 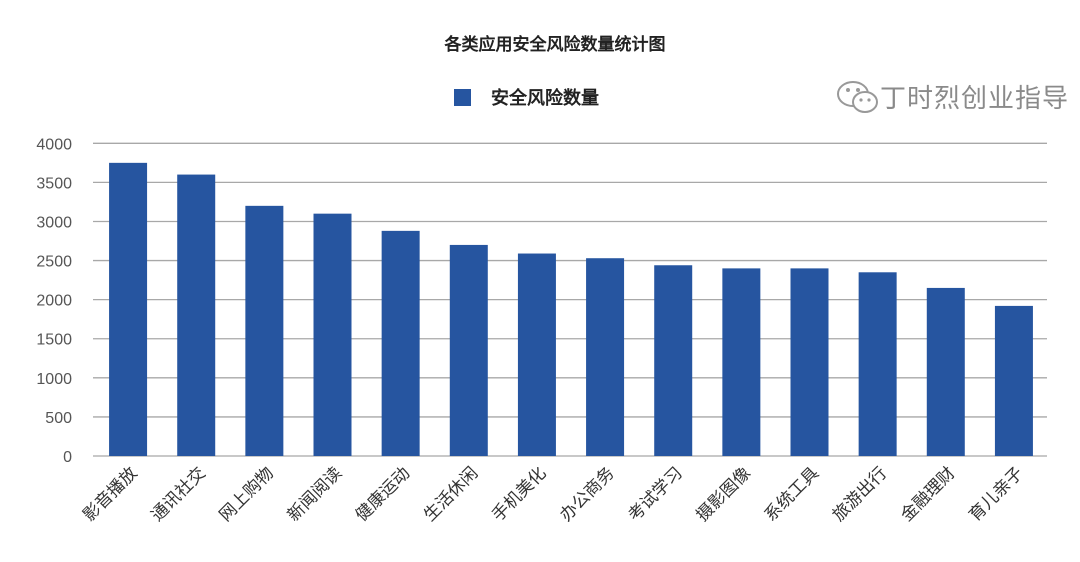 I want to click on y-tick-label: 4000, so click(x=54, y=144).